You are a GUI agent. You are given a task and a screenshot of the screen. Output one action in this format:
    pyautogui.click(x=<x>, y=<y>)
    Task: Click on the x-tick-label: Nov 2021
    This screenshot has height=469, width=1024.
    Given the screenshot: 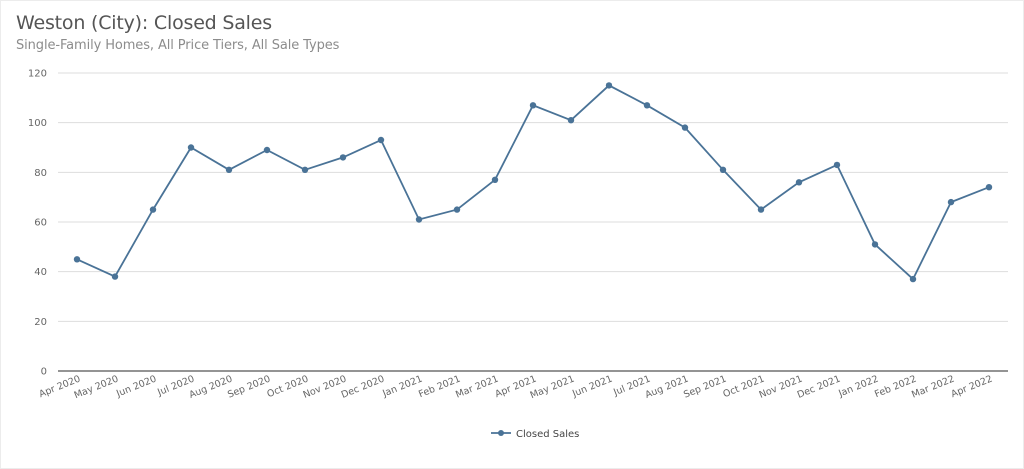 What is the action you would take?
    pyautogui.click(x=781, y=387)
    